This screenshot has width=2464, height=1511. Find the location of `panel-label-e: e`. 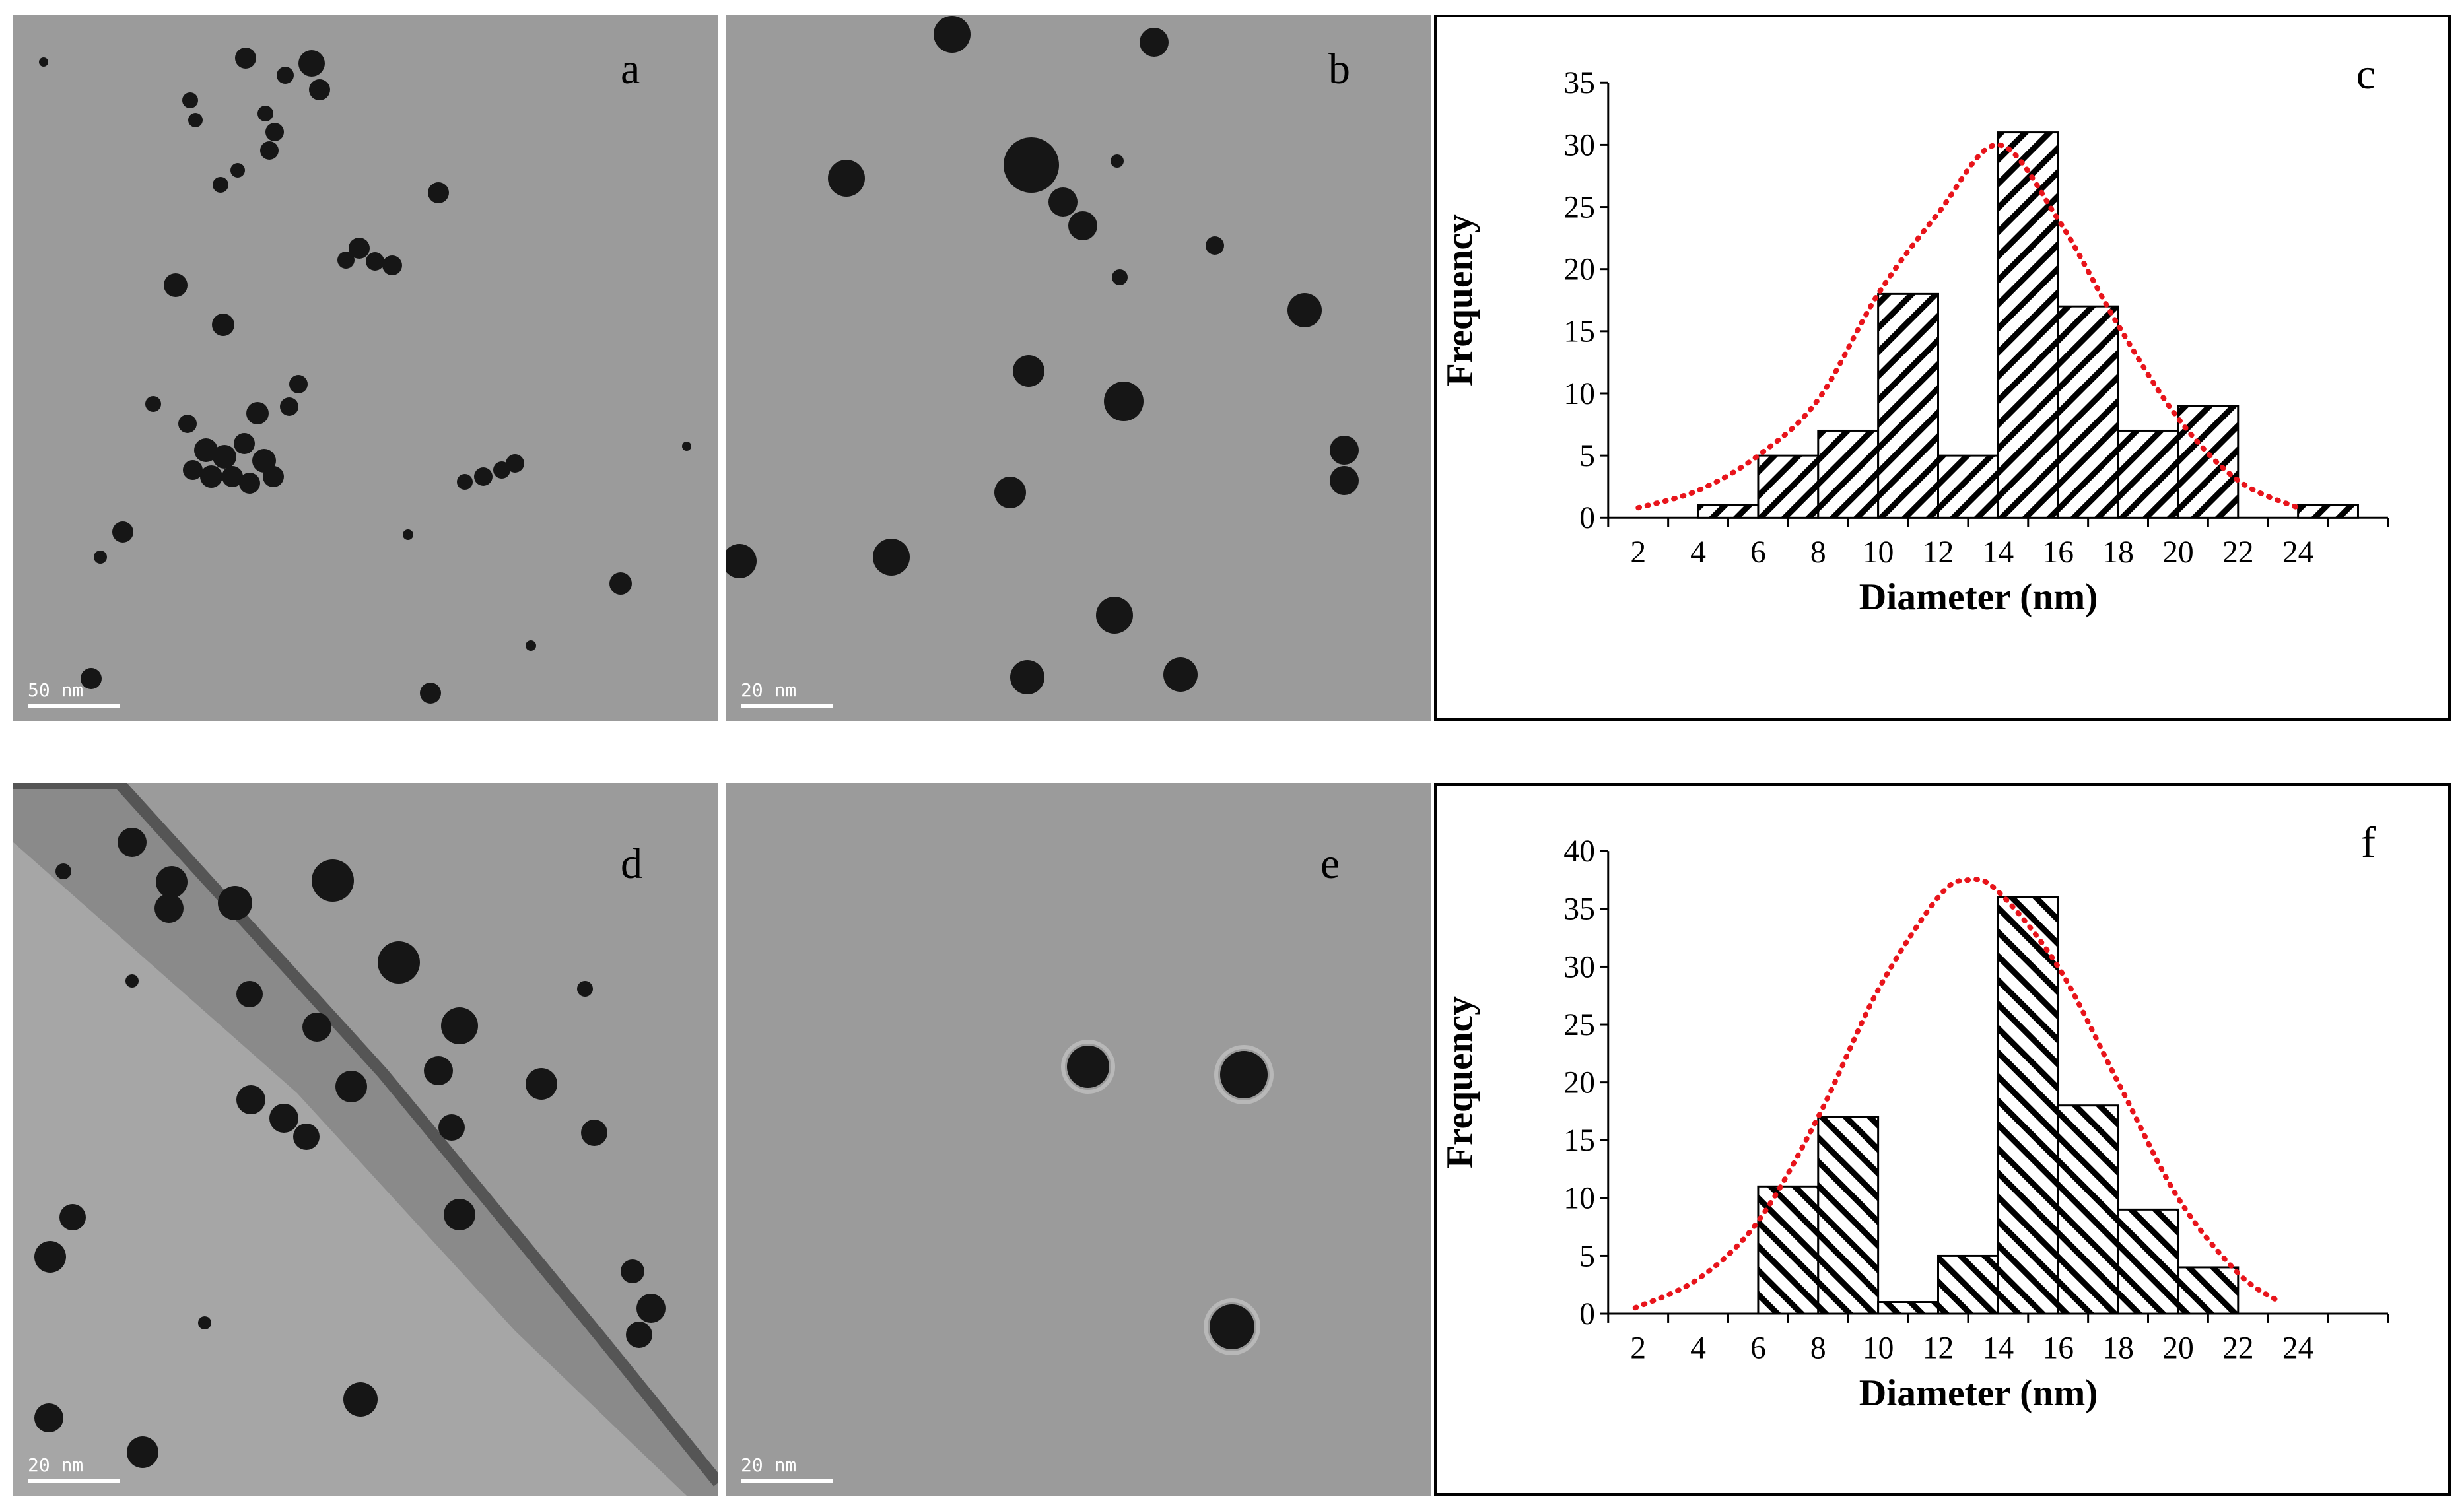

panel-label-e: e is located at coordinates (1330, 864).